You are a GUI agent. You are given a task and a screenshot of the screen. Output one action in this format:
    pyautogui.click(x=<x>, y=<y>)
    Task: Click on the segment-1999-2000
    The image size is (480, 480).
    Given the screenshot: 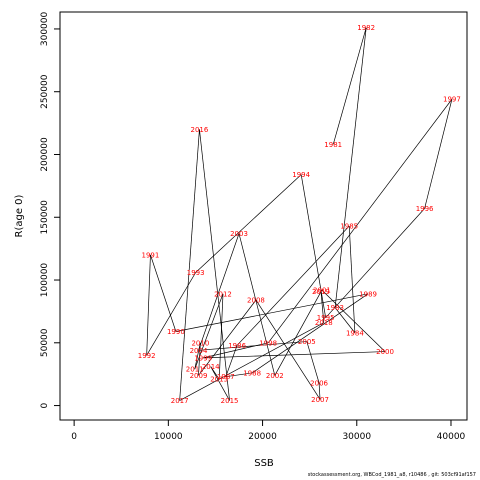 What is the action you would take?
    pyautogui.click(x=294, y=355)
    